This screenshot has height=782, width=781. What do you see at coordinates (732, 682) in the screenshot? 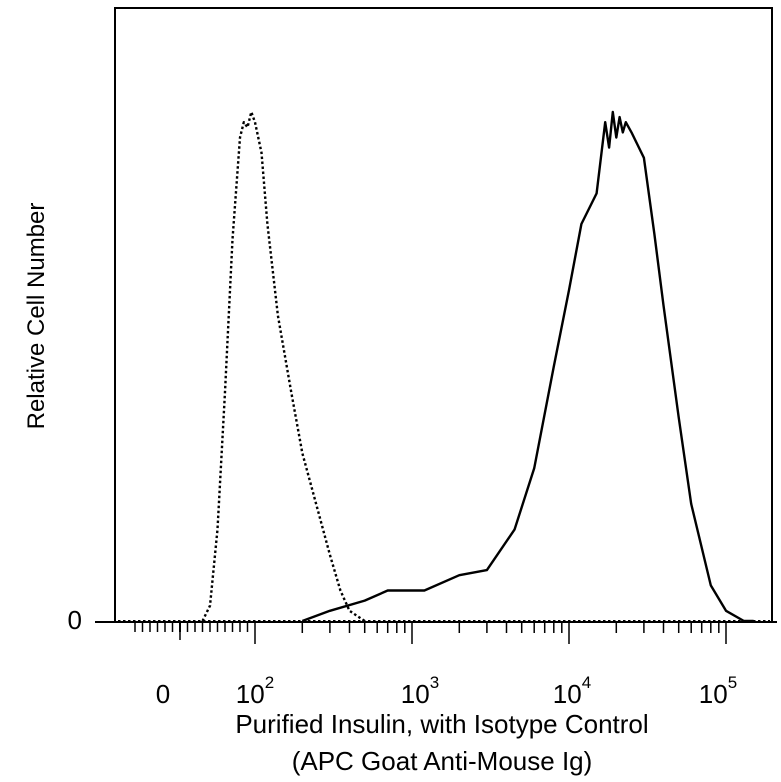
I see `x-tick-exp-4: 5` at bounding box center [732, 682].